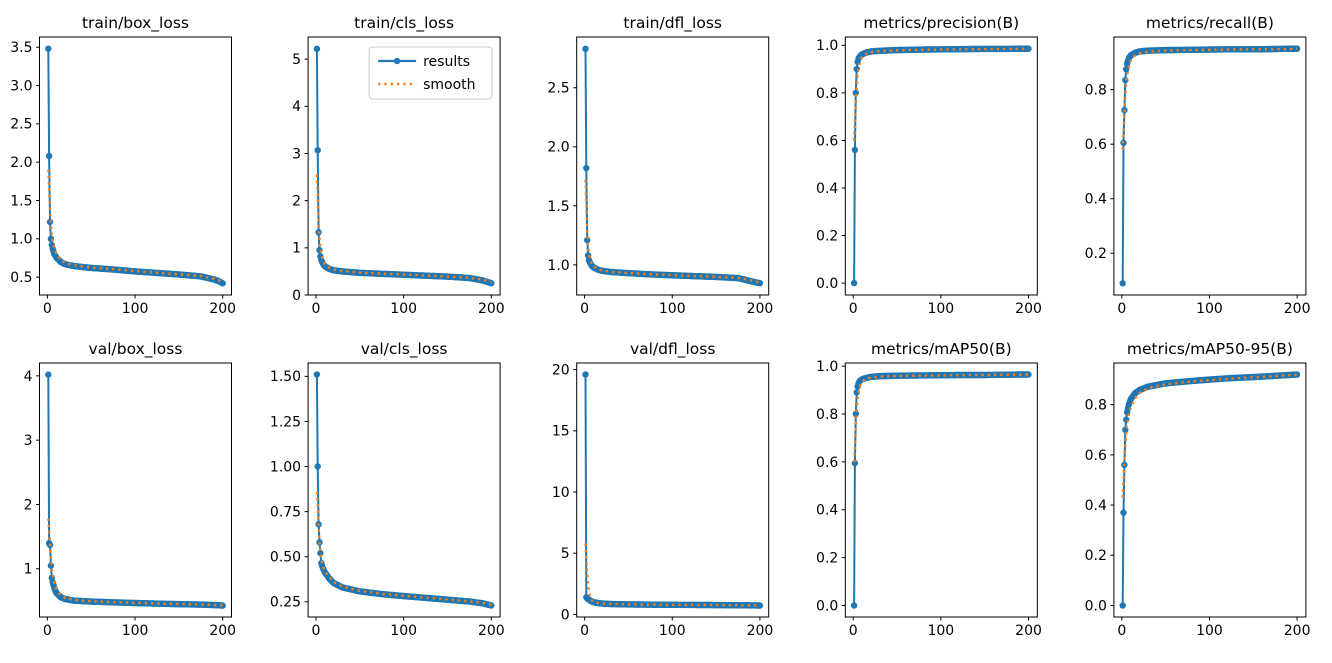 Image resolution: width=1332 pixels, height=663 pixels. Describe the element at coordinates (672, 23) in the screenshot. I see `subplot-title: train/dfl_loss` at that location.